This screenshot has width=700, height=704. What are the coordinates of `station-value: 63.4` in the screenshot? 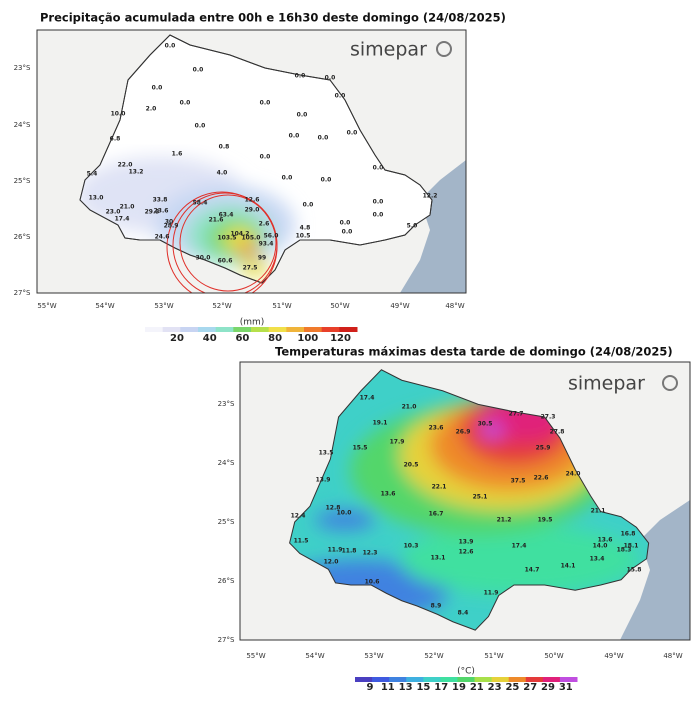 It's located at (226, 215).